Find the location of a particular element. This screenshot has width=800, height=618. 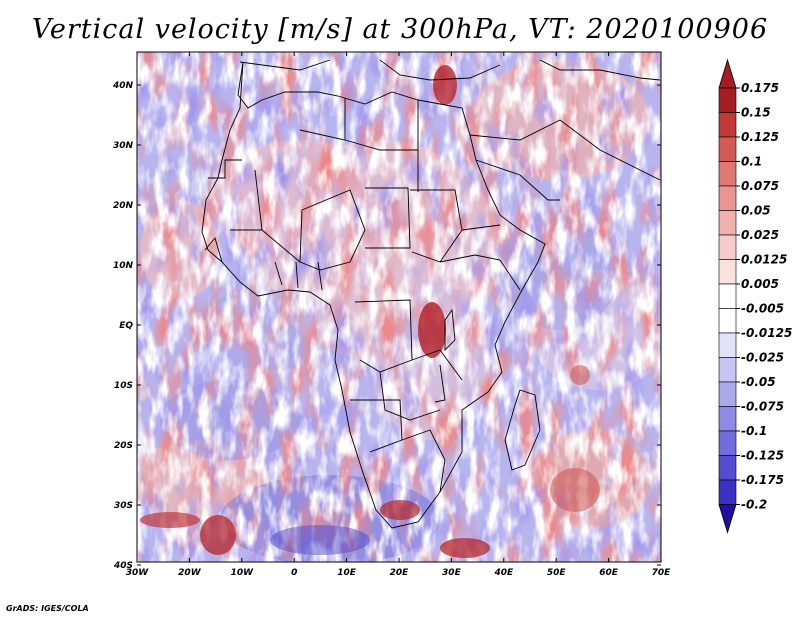

colorbar-label: 0.005 is located at coordinates (760, 284).